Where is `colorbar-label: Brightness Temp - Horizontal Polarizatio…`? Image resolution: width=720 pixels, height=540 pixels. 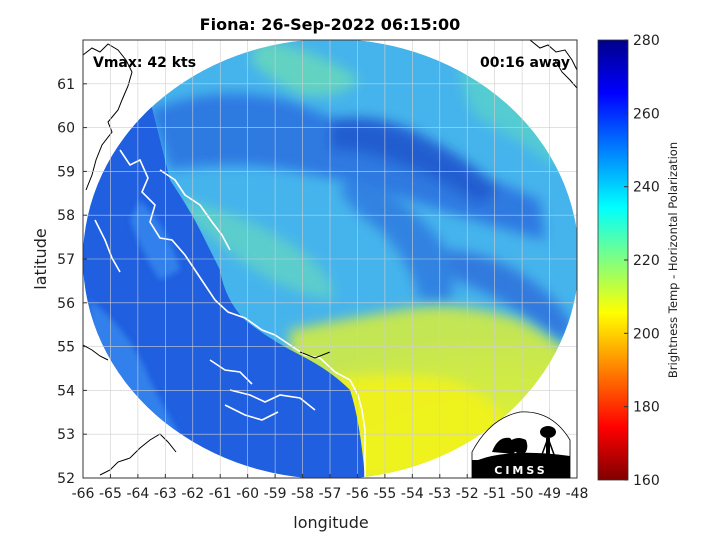 colorbar-label: Brightness Temp - Horizontal Polarizatio… is located at coordinates (673, 260).